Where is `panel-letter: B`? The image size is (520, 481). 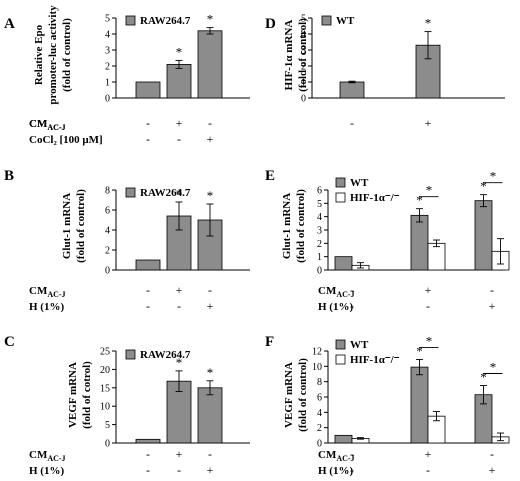 panel-letter: B is located at coordinates (9, 176).